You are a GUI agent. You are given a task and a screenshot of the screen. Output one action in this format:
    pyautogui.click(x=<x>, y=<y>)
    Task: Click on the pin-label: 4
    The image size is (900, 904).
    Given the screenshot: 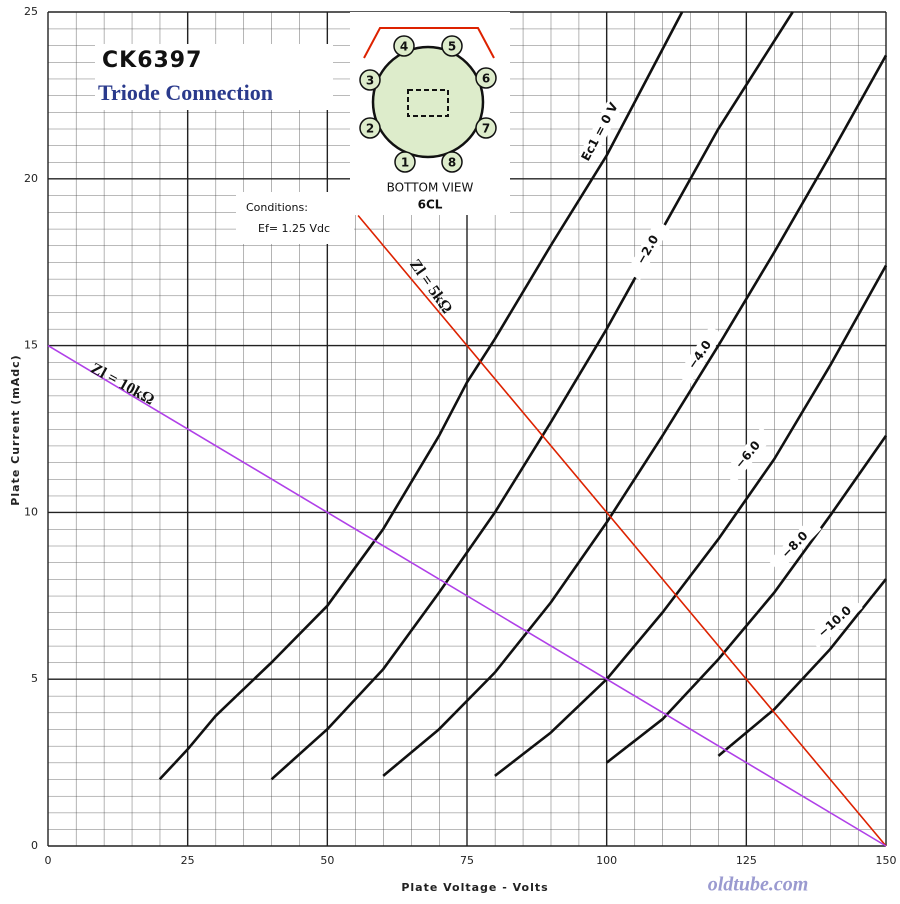 What is the action you would take?
    pyautogui.click(x=404, y=47)
    